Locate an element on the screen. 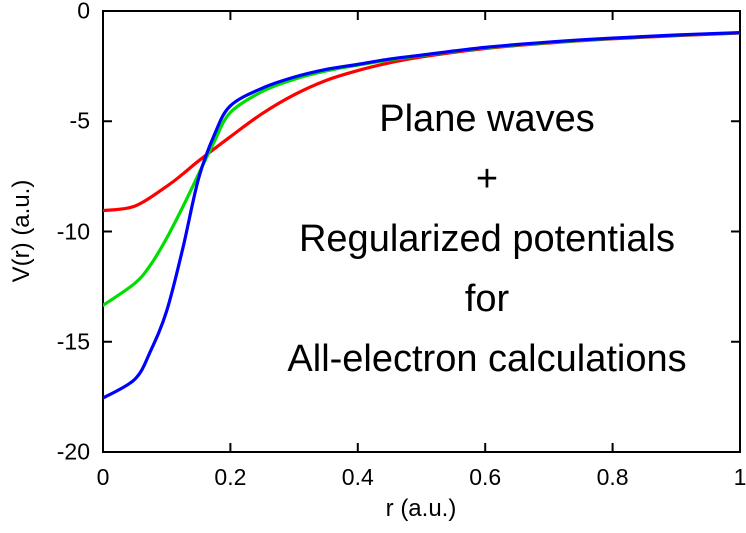  y-tick-label: -15 is located at coordinates (73, 341).